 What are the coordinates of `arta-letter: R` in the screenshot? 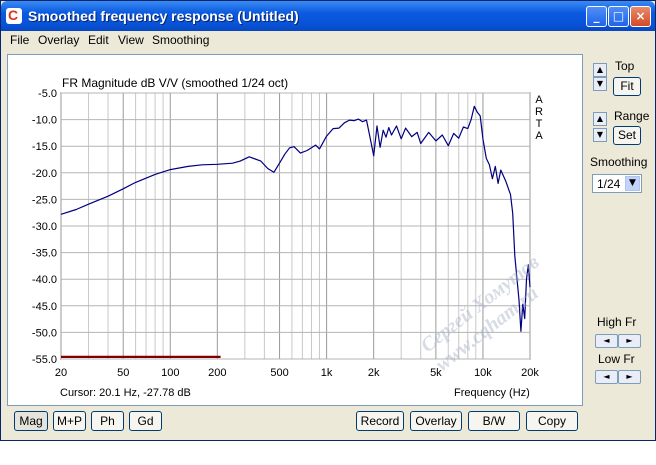 It's located at (539, 112).